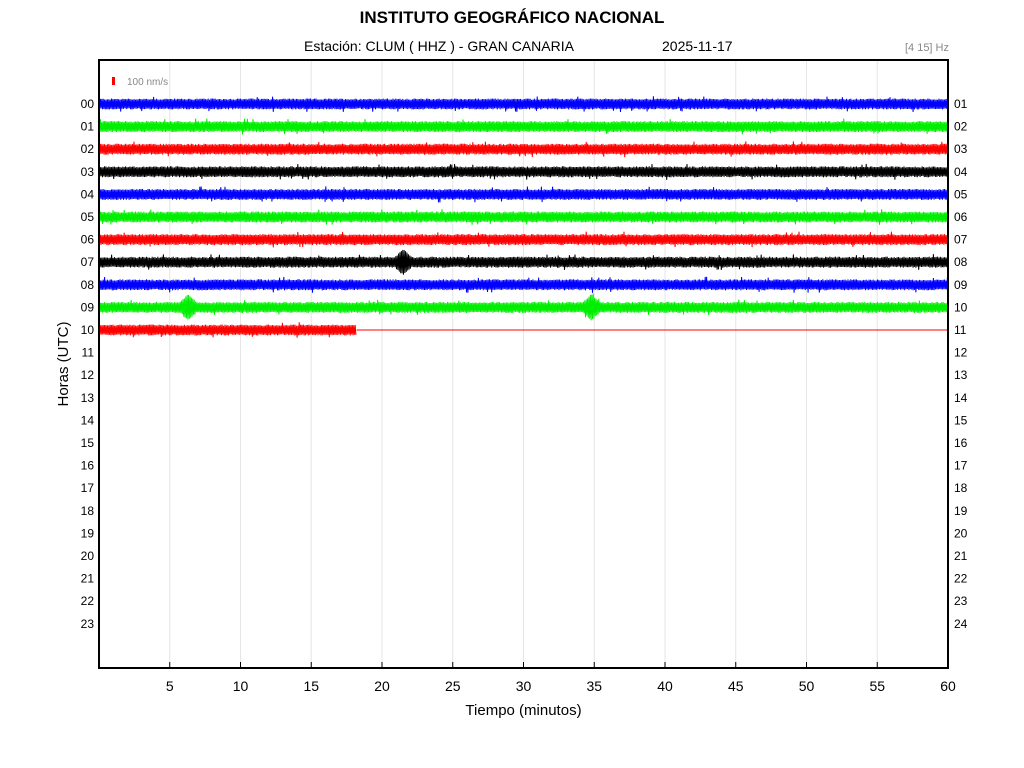  I want to click on x-axis-label: Tiempo (minutos), so click(523, 710).